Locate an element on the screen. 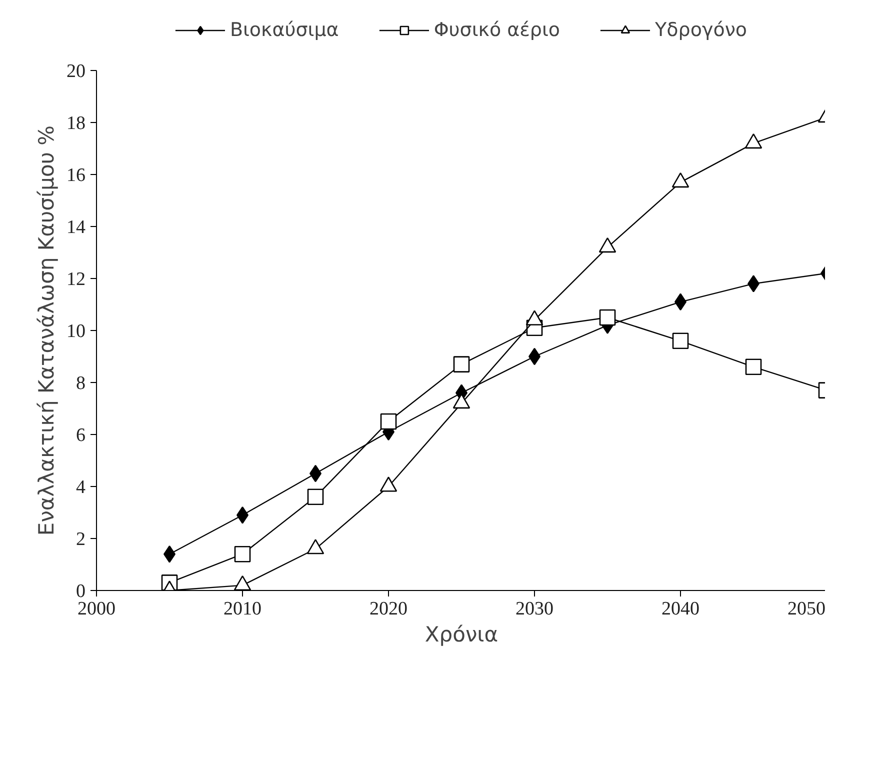 The image size is (874, 769). x-tick-label: 2040 is located at coordinates (681, 609).